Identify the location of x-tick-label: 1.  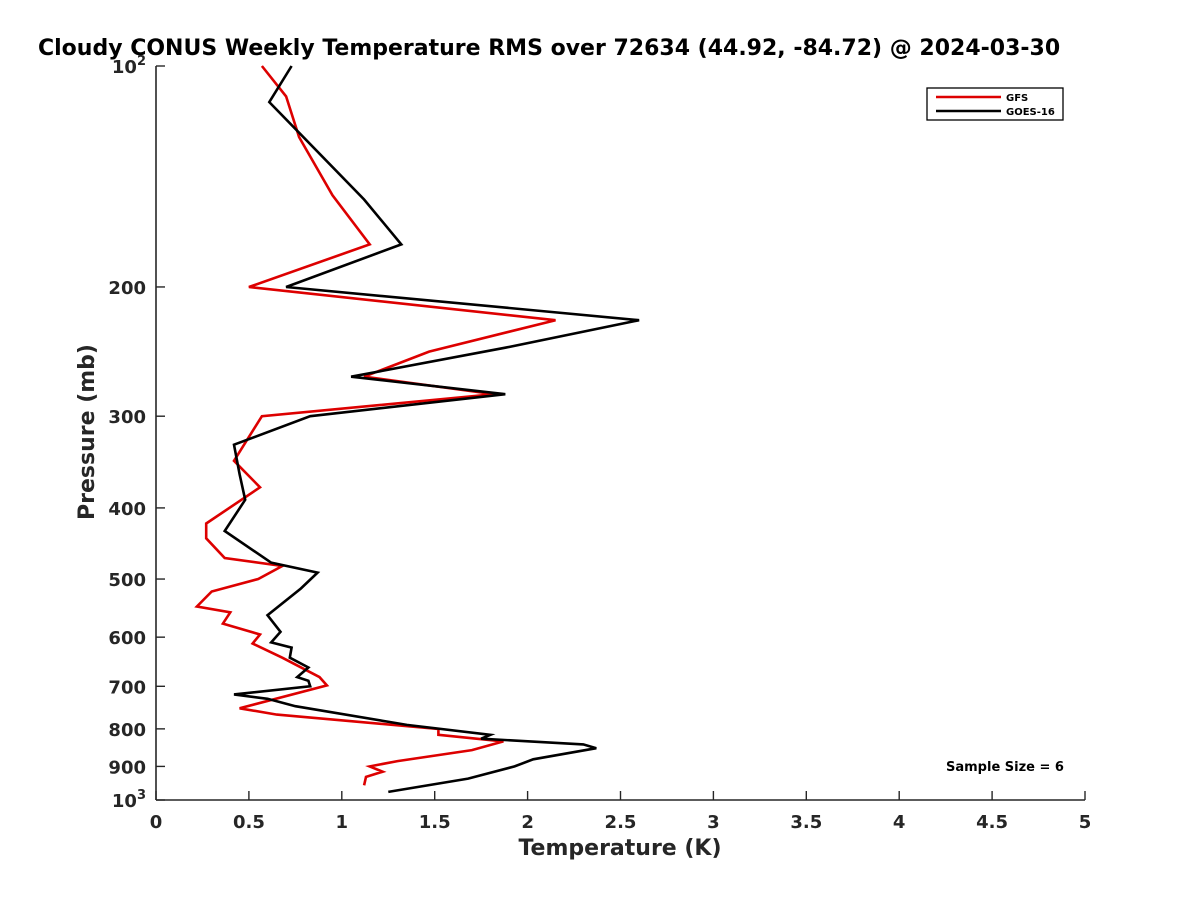
(342, 822).